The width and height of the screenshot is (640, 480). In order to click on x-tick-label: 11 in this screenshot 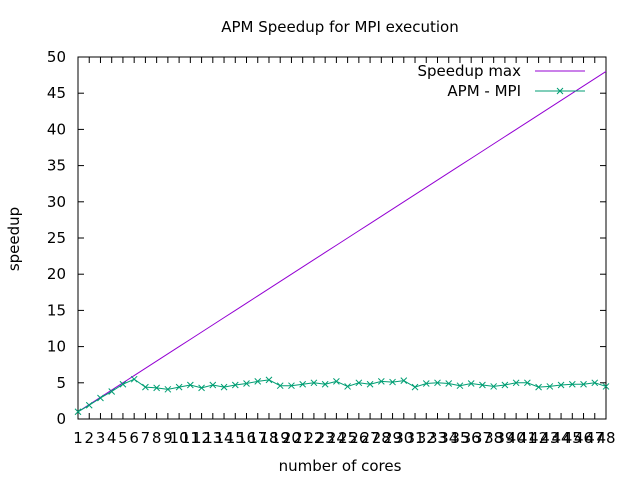, I will do `click(190, 438)`.